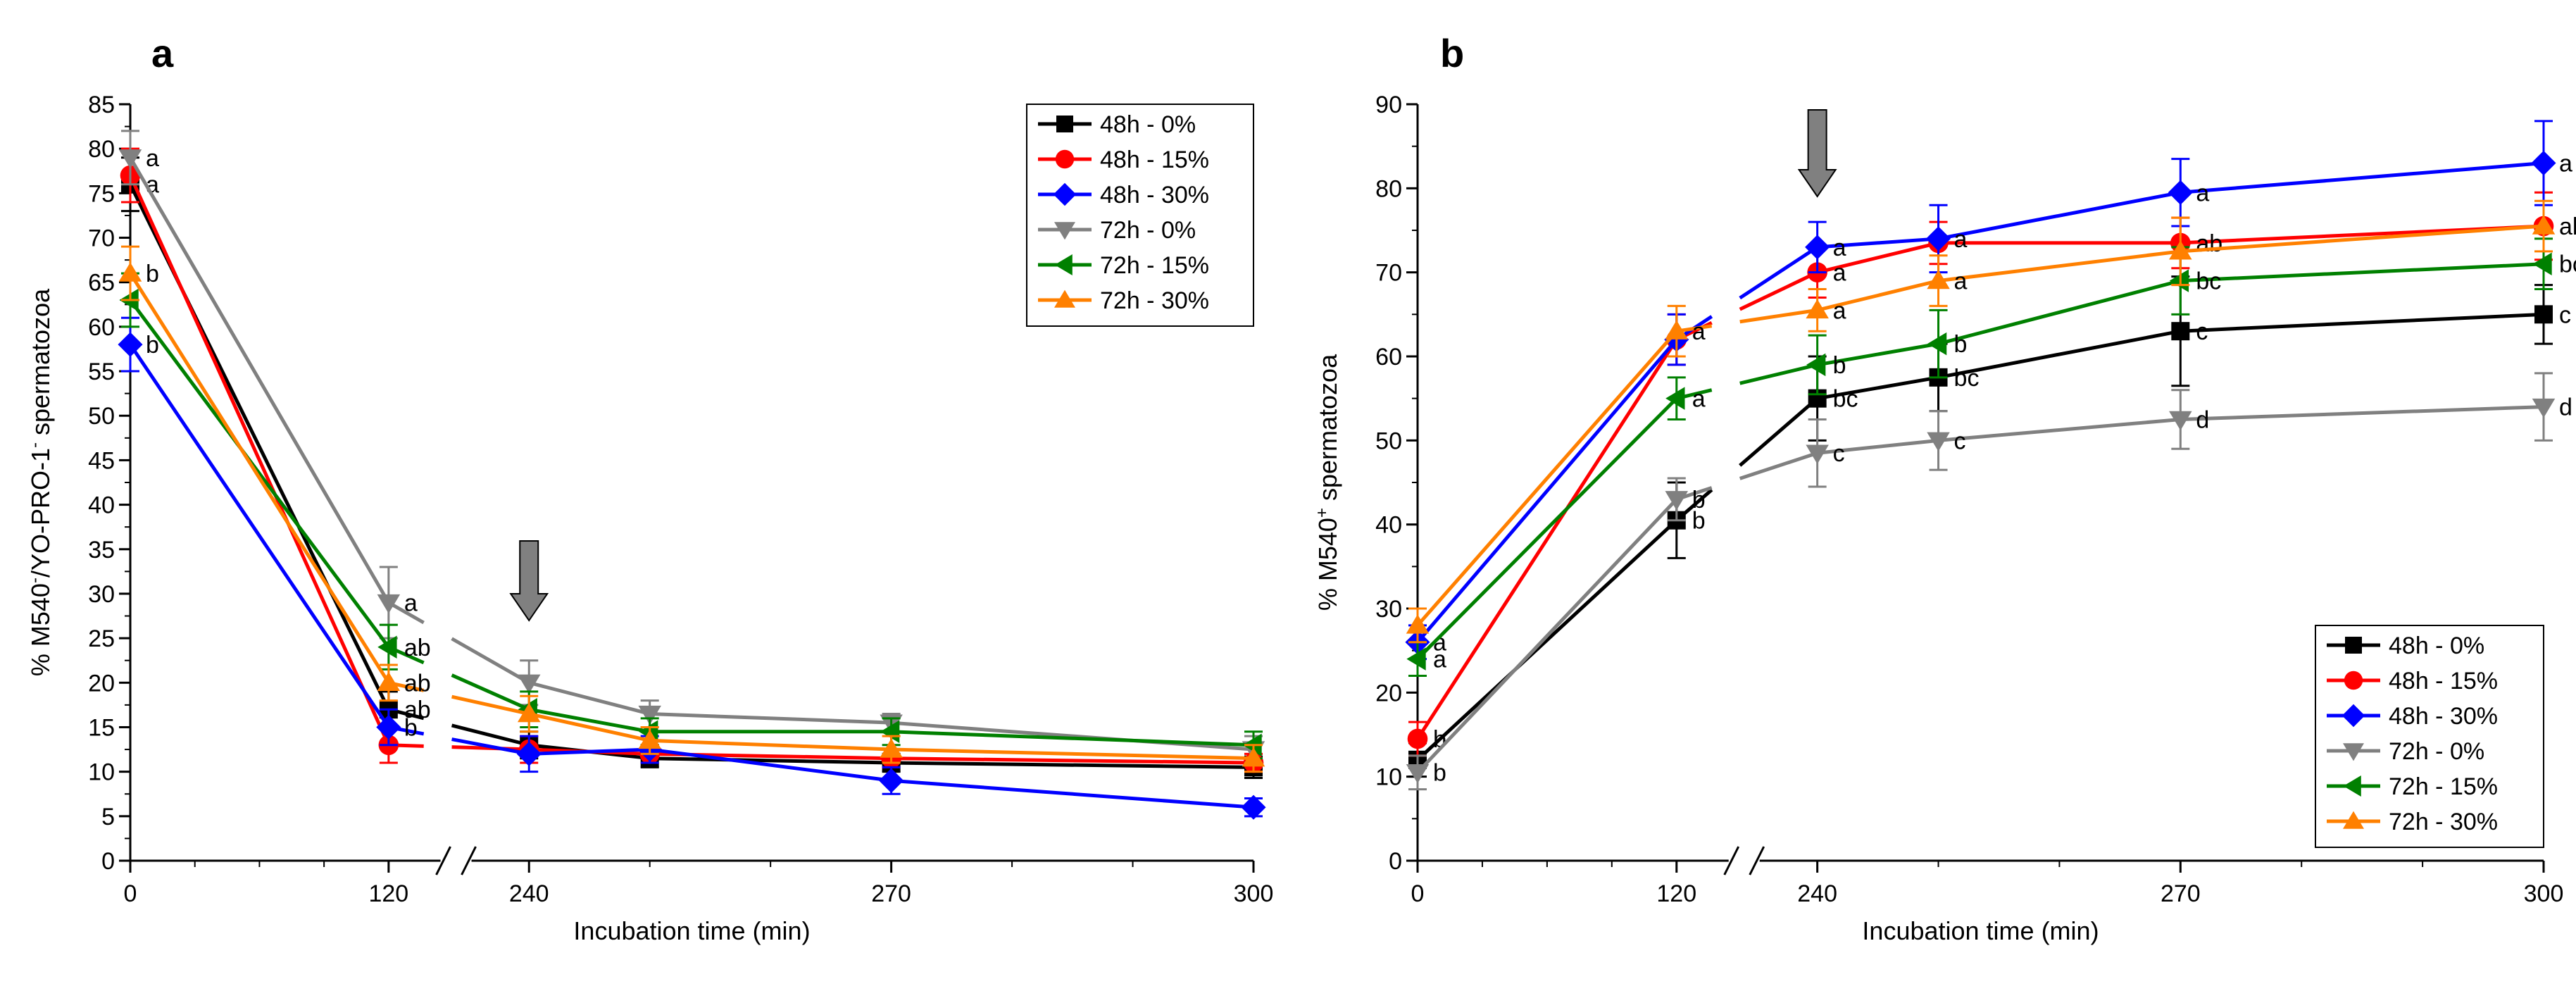 This screenshot has width=2576, height=991. Describe the element at coordinates (40, 365) in the screenshot. I see `y-axis-label-part: spermatozoa` at that location.